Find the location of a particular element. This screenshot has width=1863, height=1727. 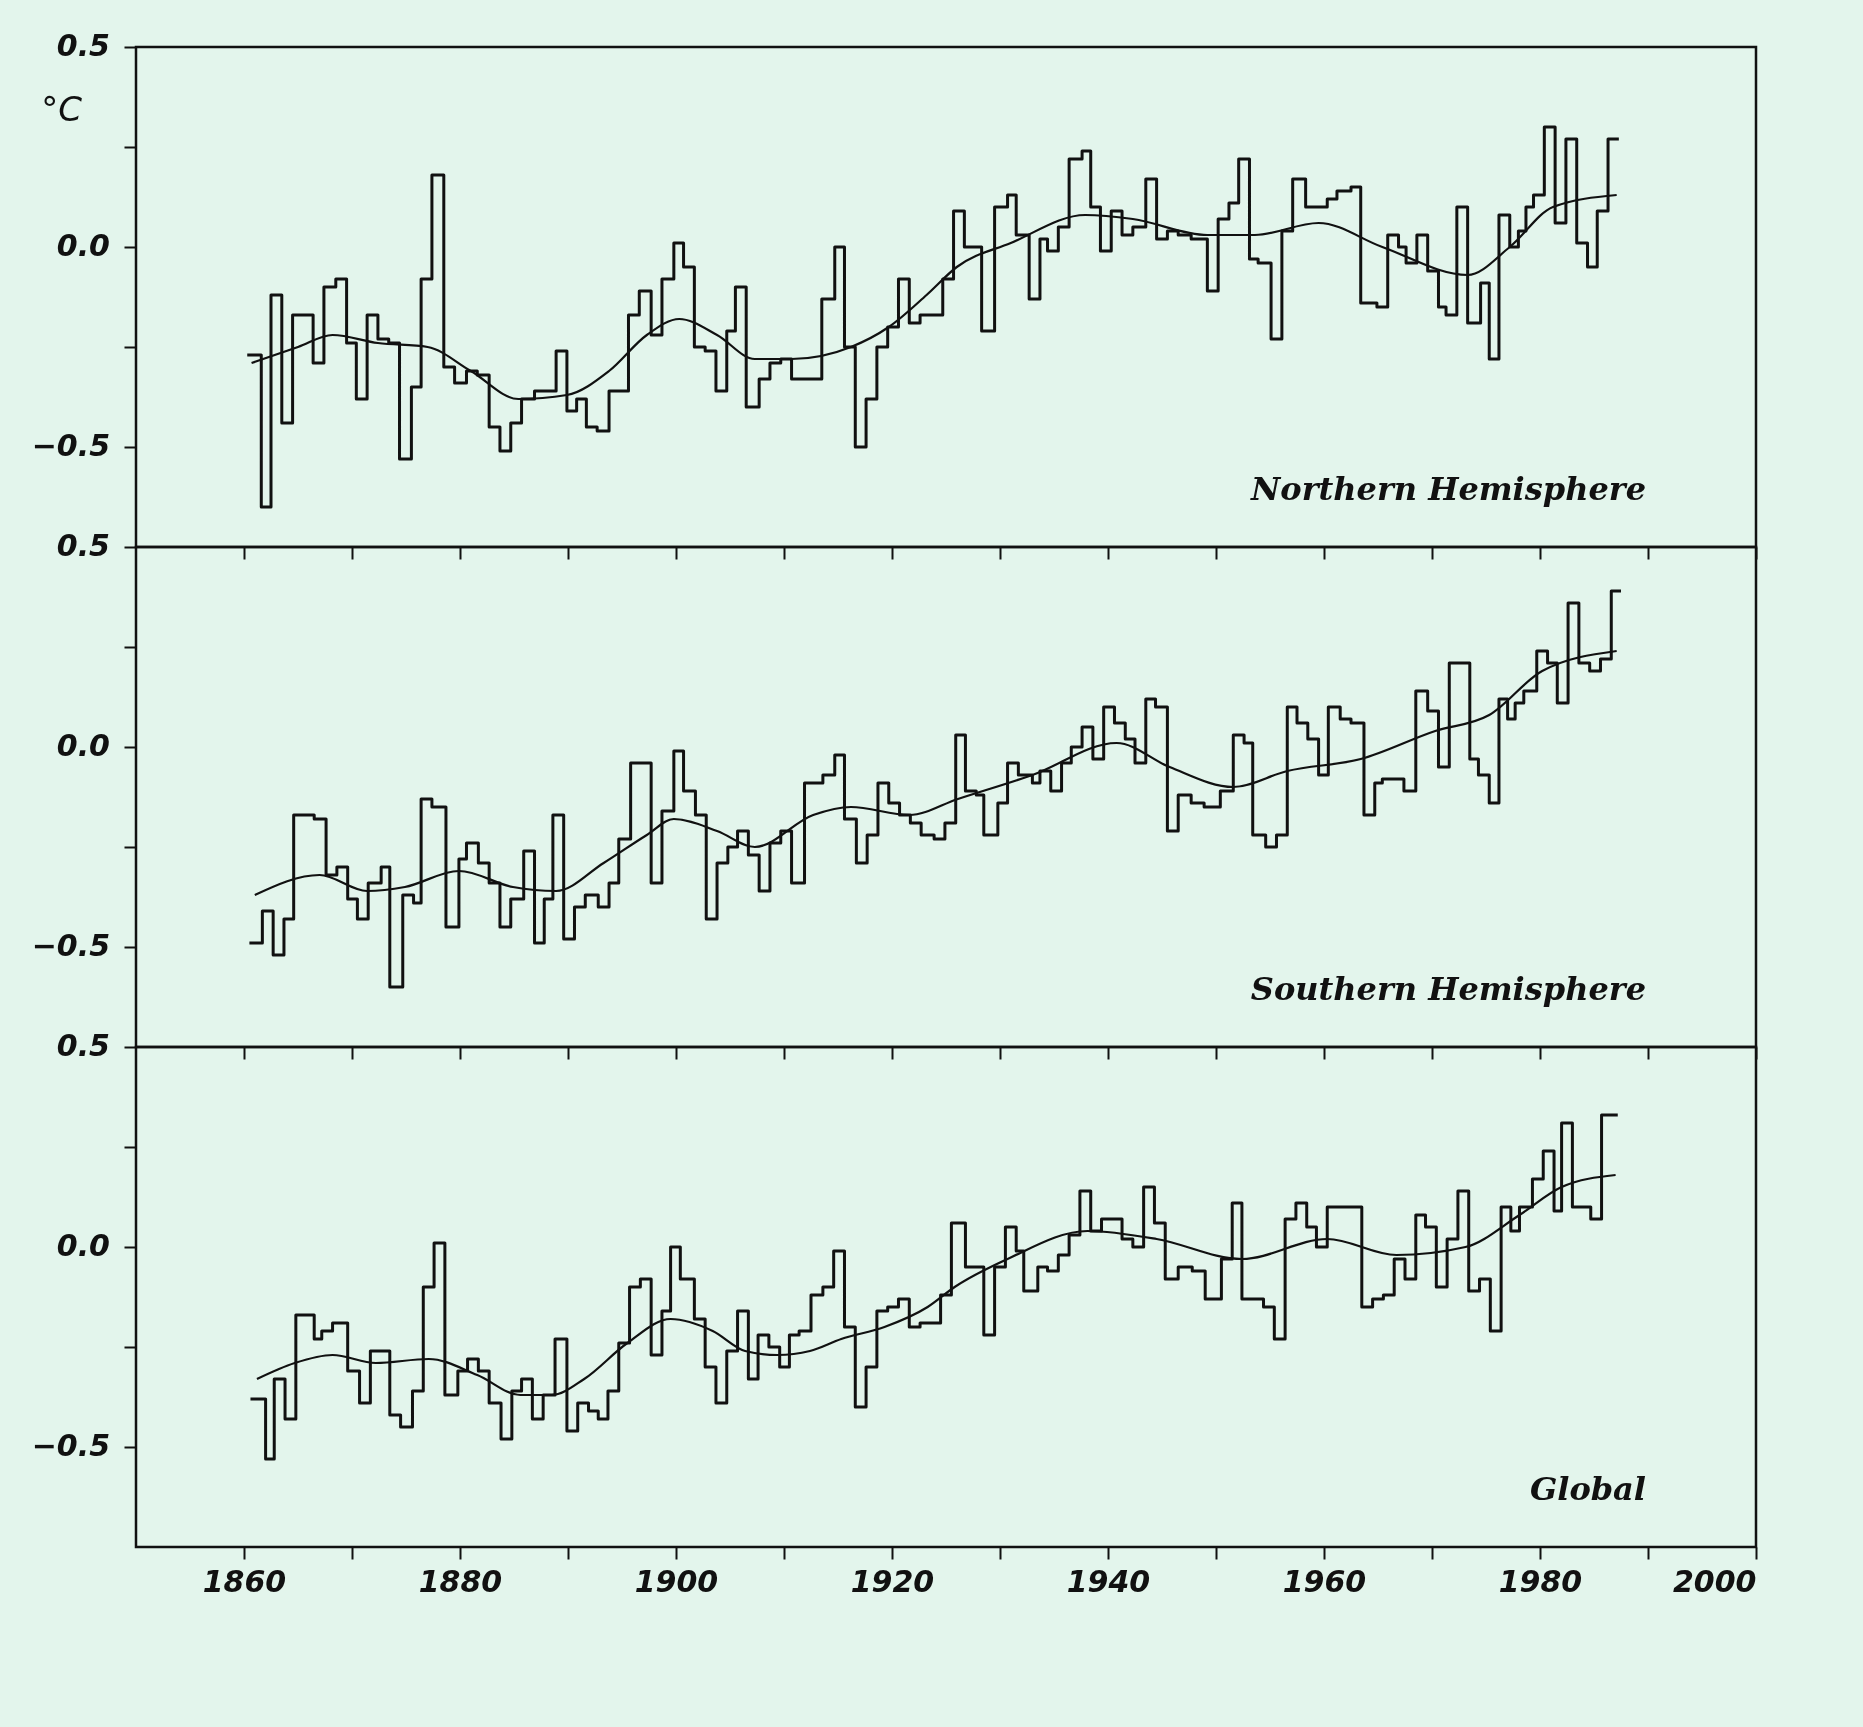

annotation: Northern Hemisphere is located at coordinates (1448, 489).